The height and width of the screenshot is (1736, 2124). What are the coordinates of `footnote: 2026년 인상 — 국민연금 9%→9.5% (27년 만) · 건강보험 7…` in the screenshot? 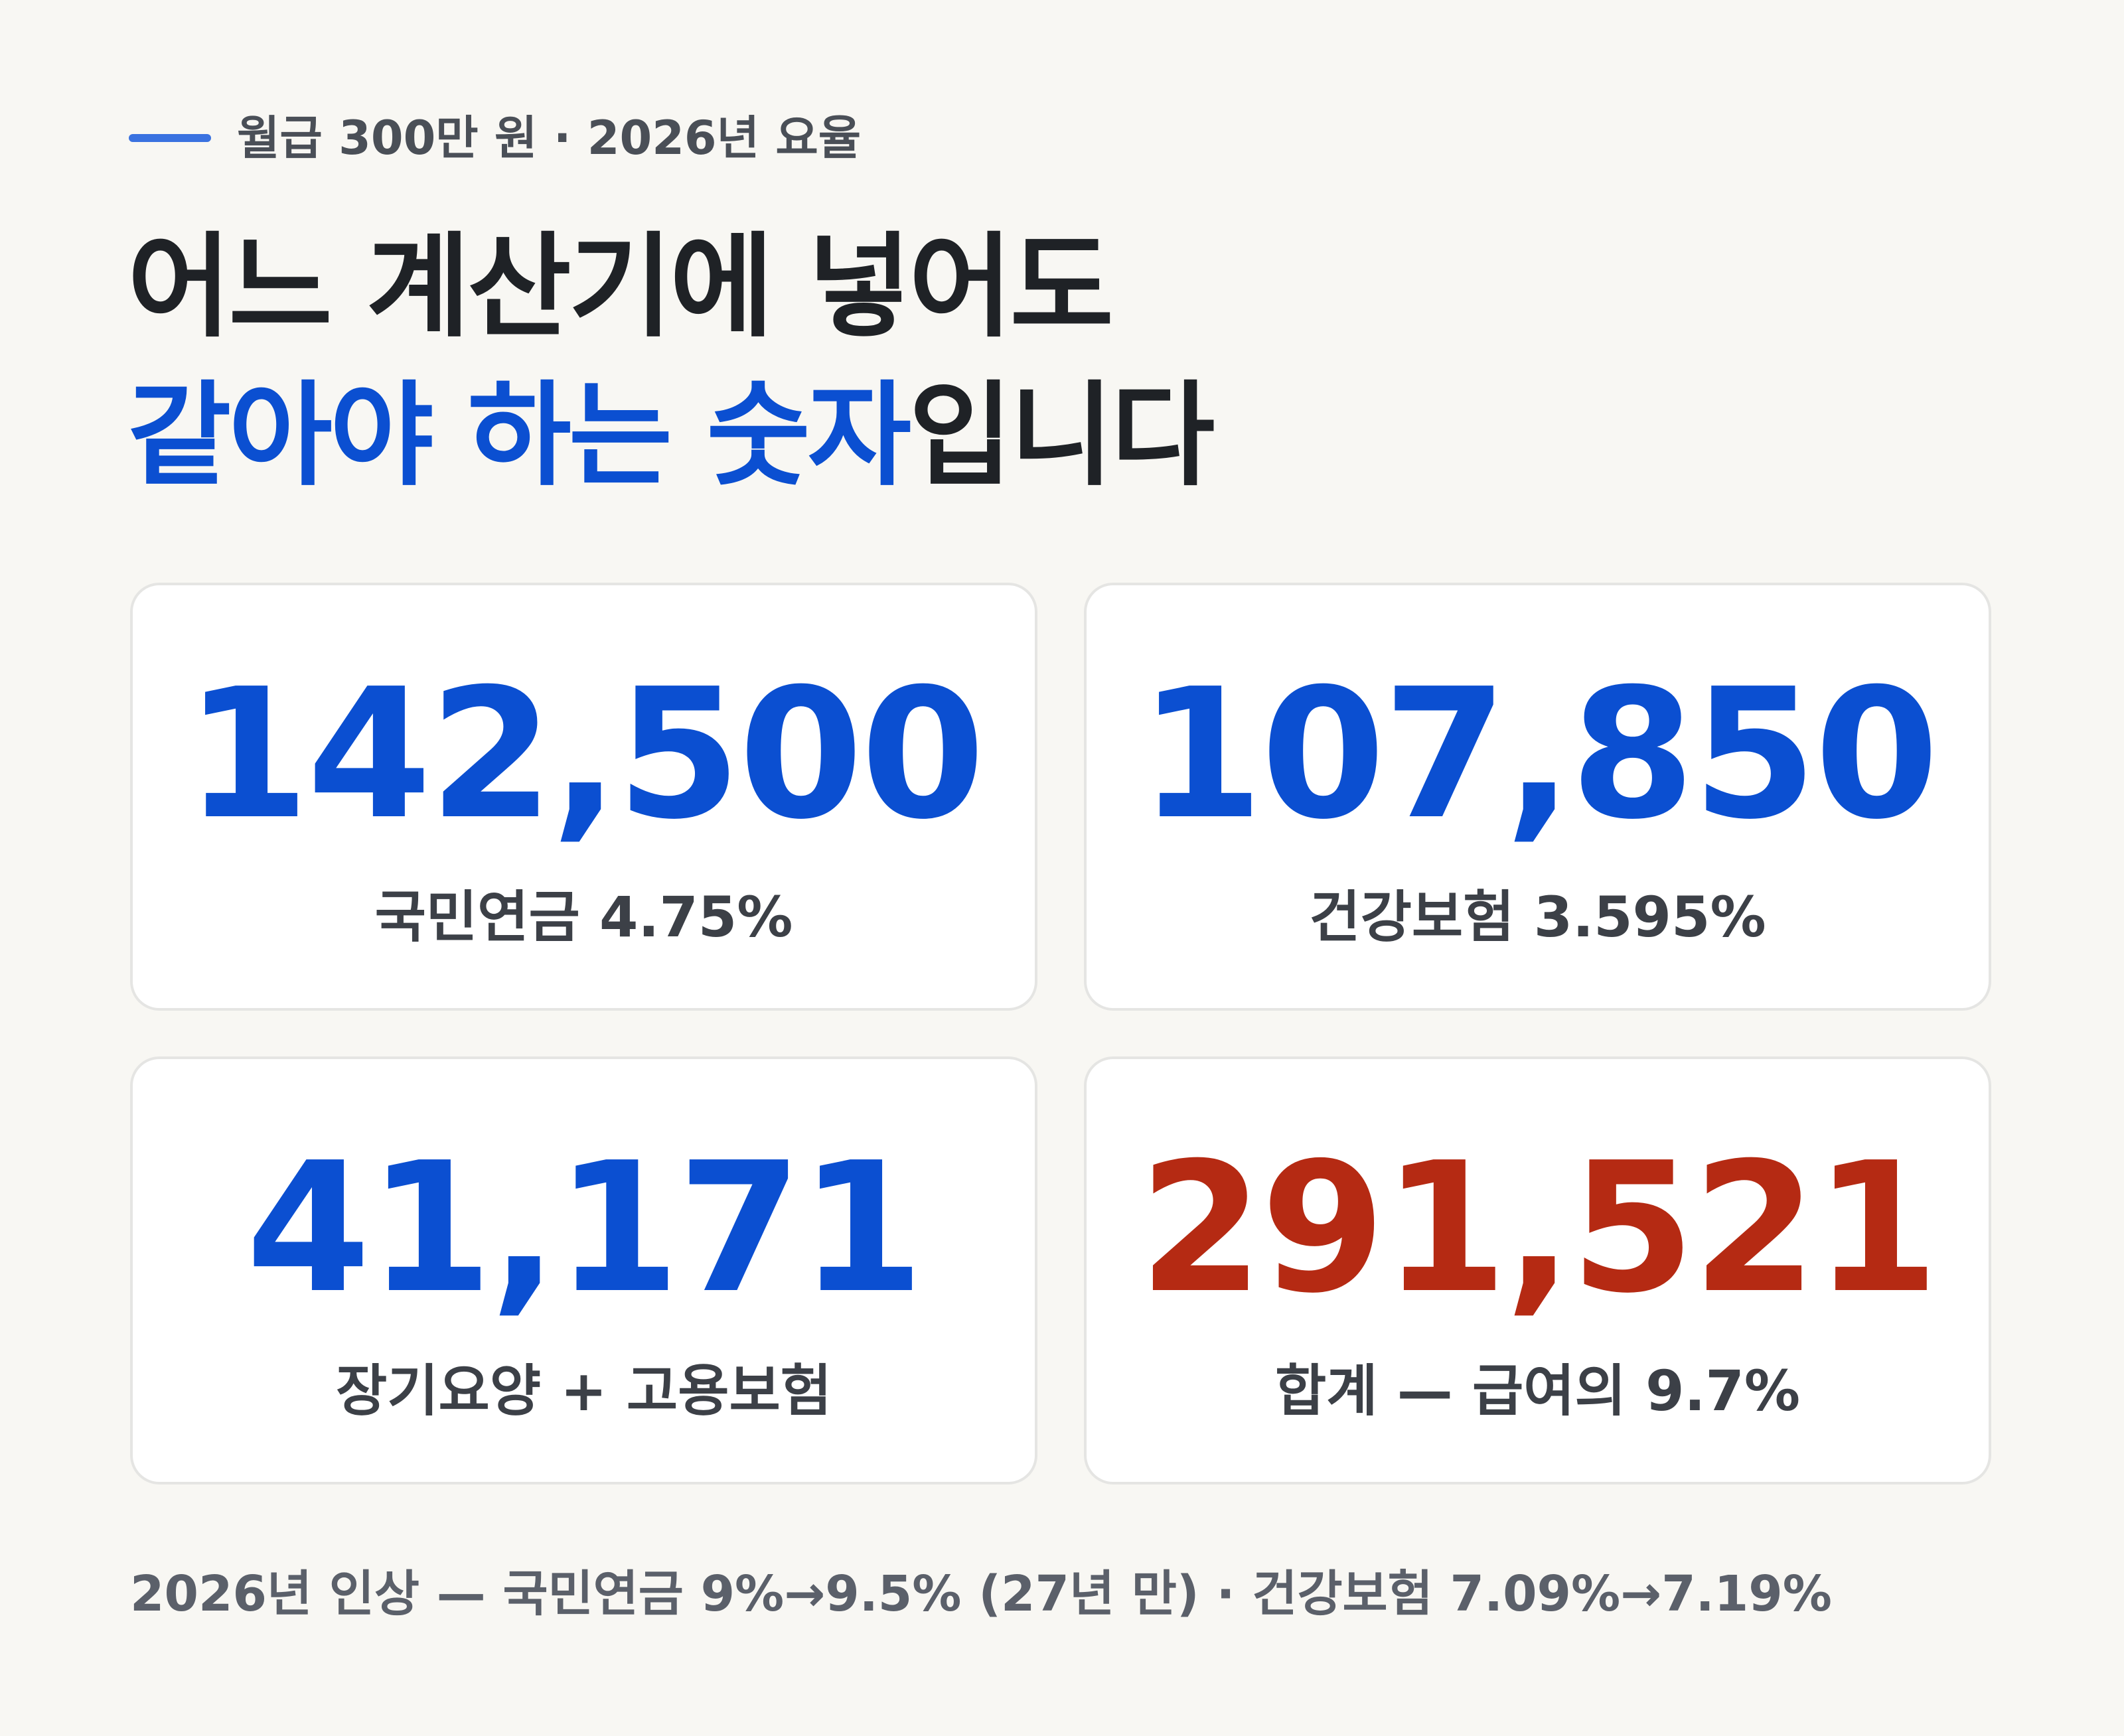 It's located at (981, 1594).